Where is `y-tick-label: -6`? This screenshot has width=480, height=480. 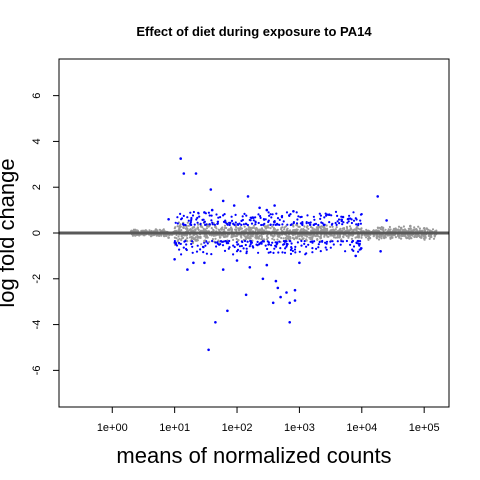
y-tick-label: -6 is located at coordinates (37, 370).